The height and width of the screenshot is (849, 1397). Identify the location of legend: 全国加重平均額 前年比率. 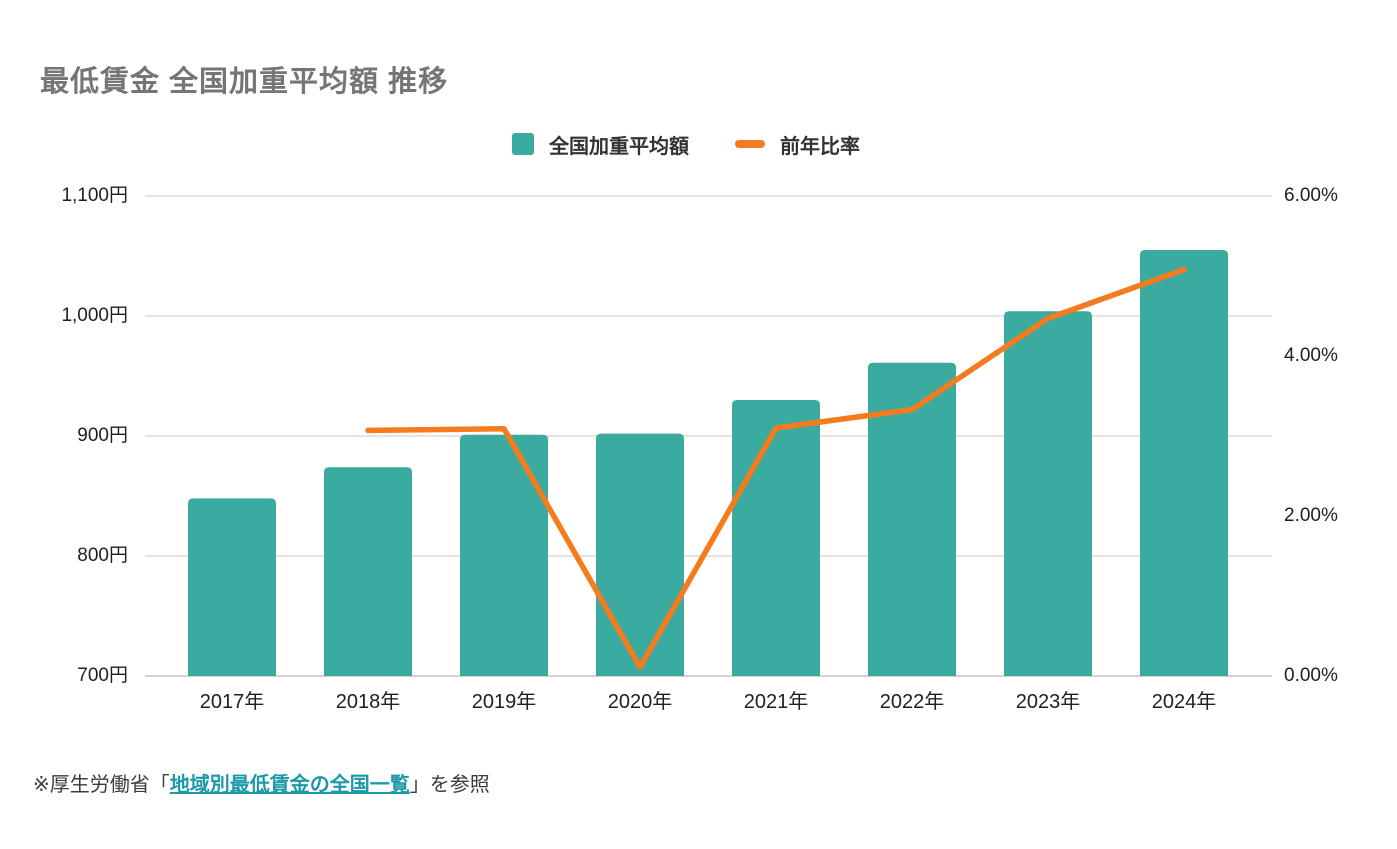
(686, 144).